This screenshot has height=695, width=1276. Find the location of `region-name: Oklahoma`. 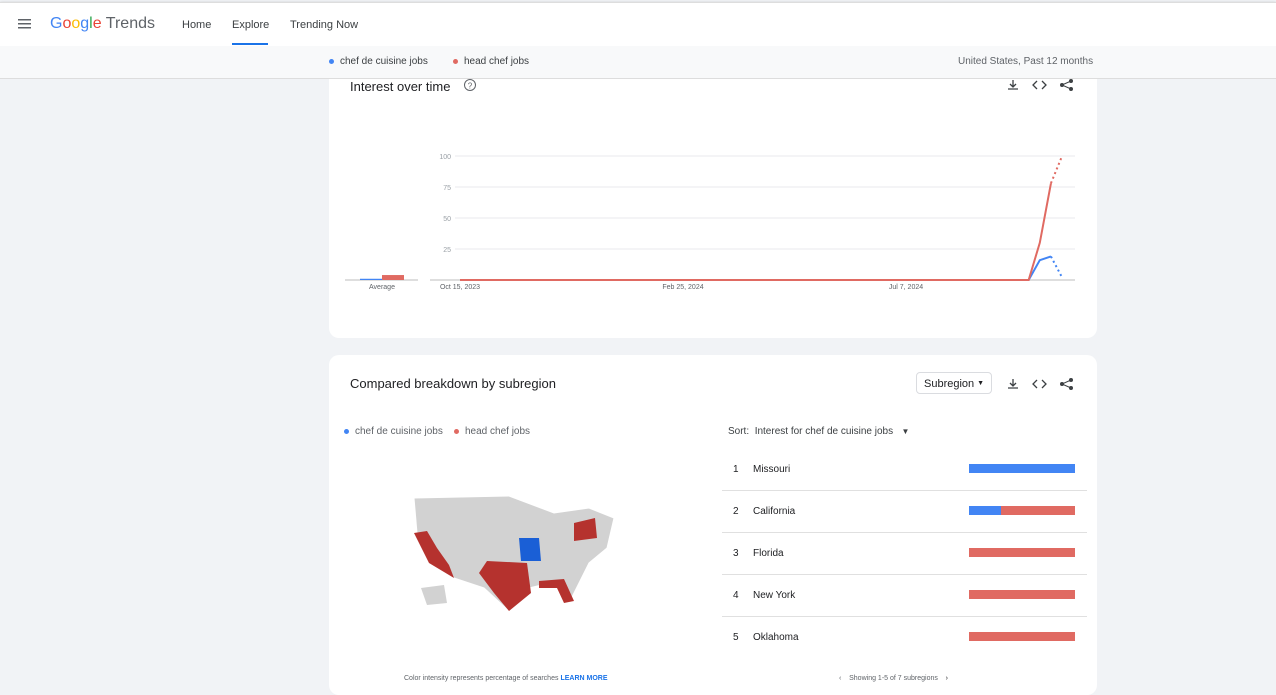

region-name: Oklahoma is located at coordinates (776, 637).